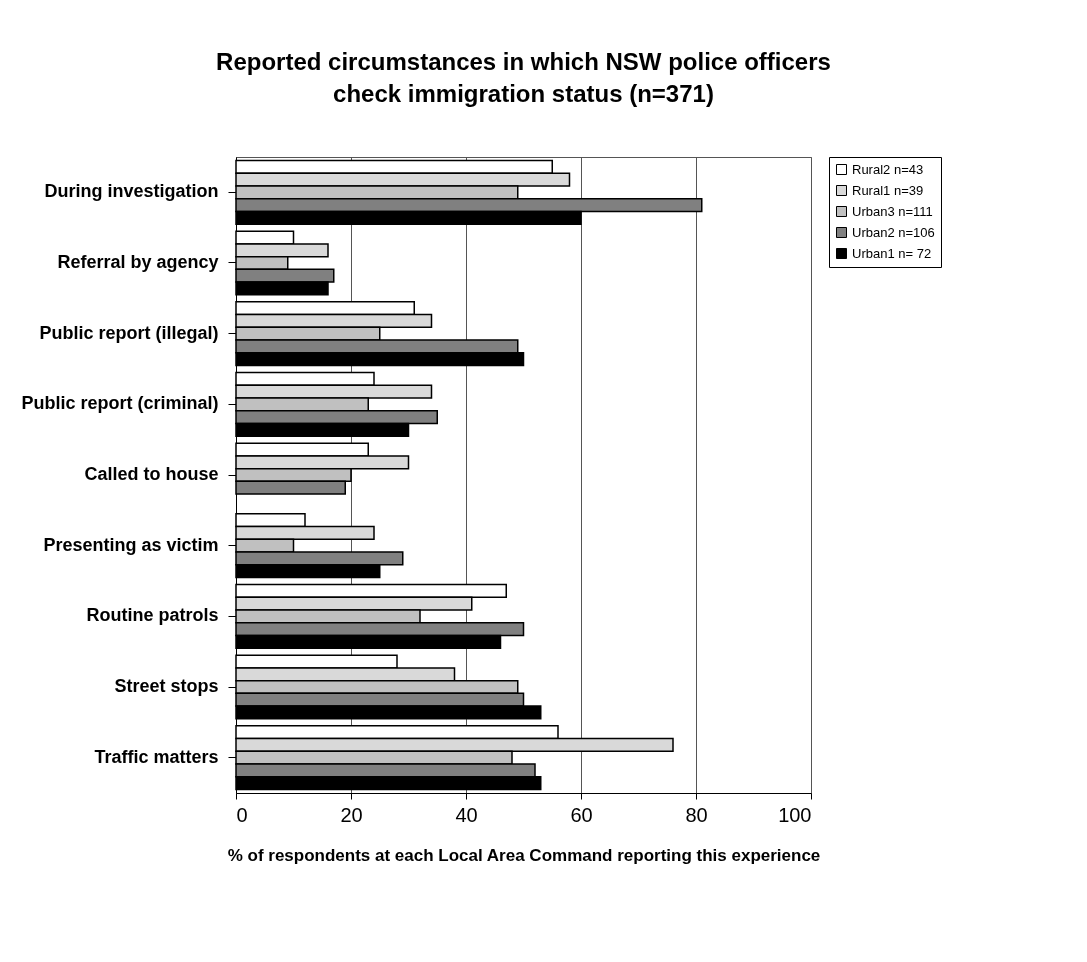  I want to click on x-tick-label: 80, so click(696, 814).